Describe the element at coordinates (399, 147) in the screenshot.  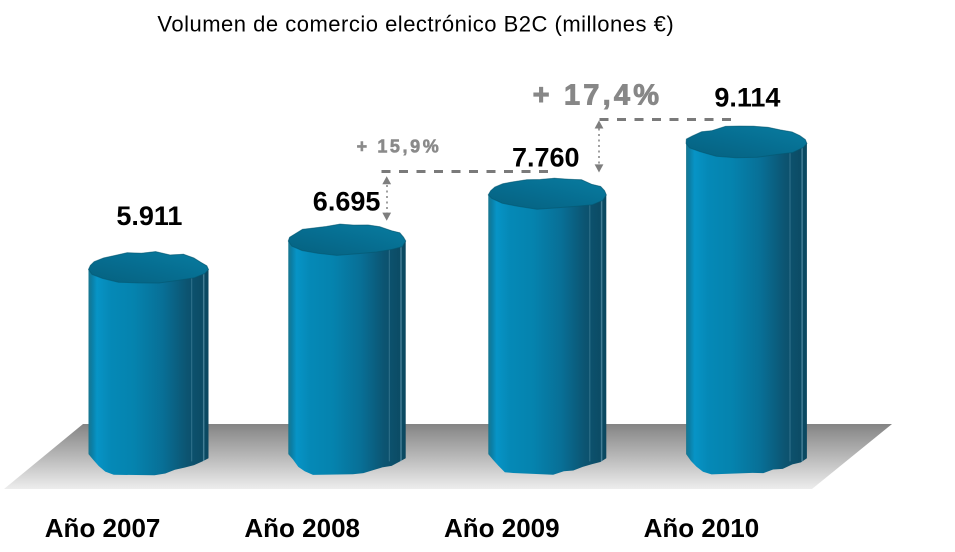
I see `svg-text: + 15,9%` at that location.